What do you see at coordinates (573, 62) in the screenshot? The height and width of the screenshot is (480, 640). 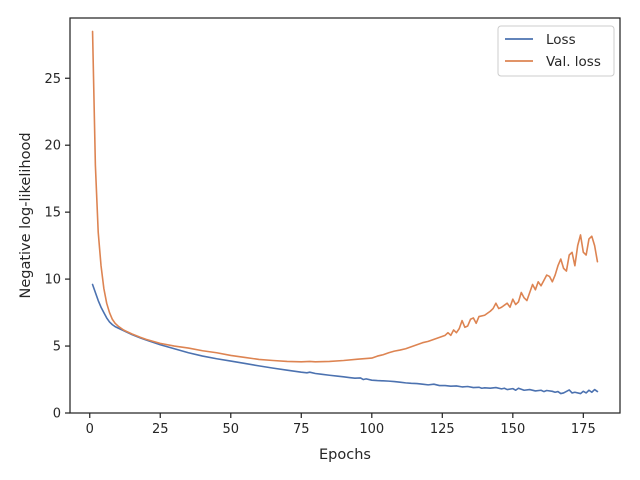 I see `legend-label-val-loss: Val. loss` at bounding box center [573, 62].